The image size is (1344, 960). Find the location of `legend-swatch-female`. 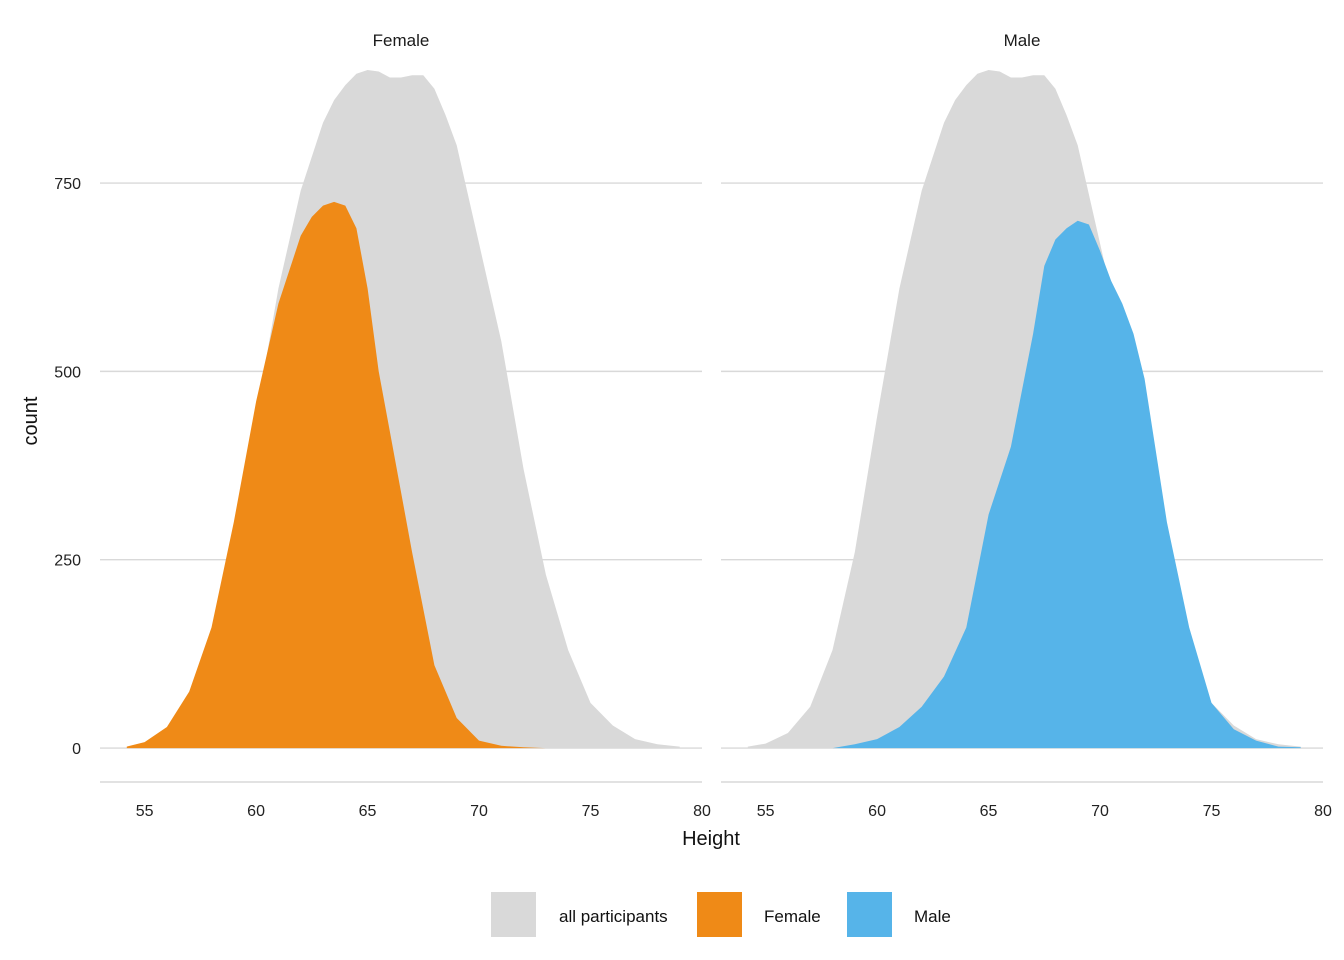

legend-swatch-female is located at coordinates (719, 914).